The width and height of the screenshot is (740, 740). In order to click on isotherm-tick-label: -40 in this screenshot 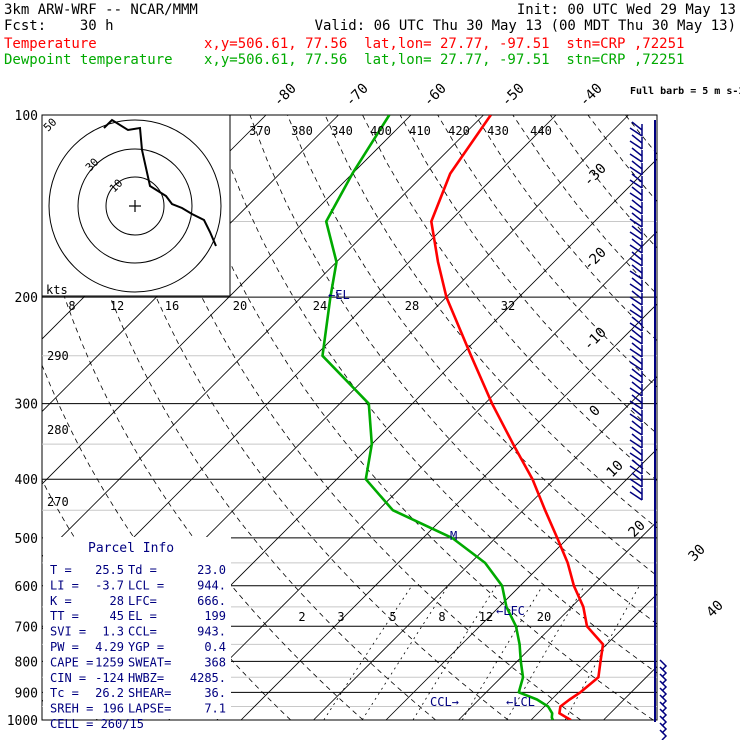, I will do `click(591, 95)`.